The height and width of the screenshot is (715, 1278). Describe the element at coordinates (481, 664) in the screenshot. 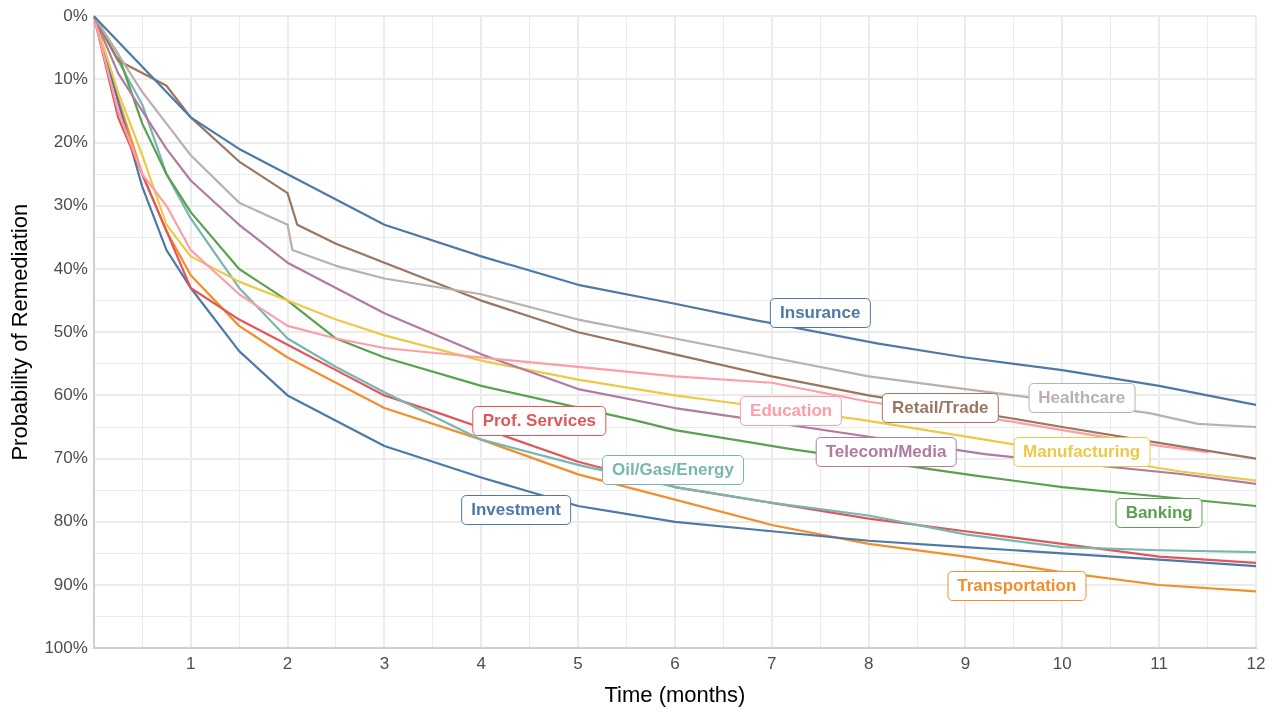

I see `x-tick-label: 4` at that location.